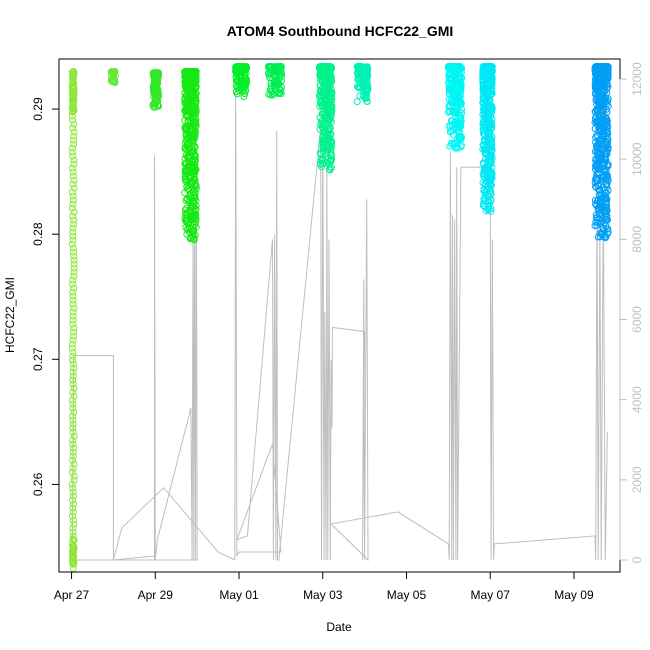 The height and width of the screenshot is (650, 650). Describe the element at coordinates (637, 79) in the screenshot. I see `y2-tick-label: 12000` at that location.